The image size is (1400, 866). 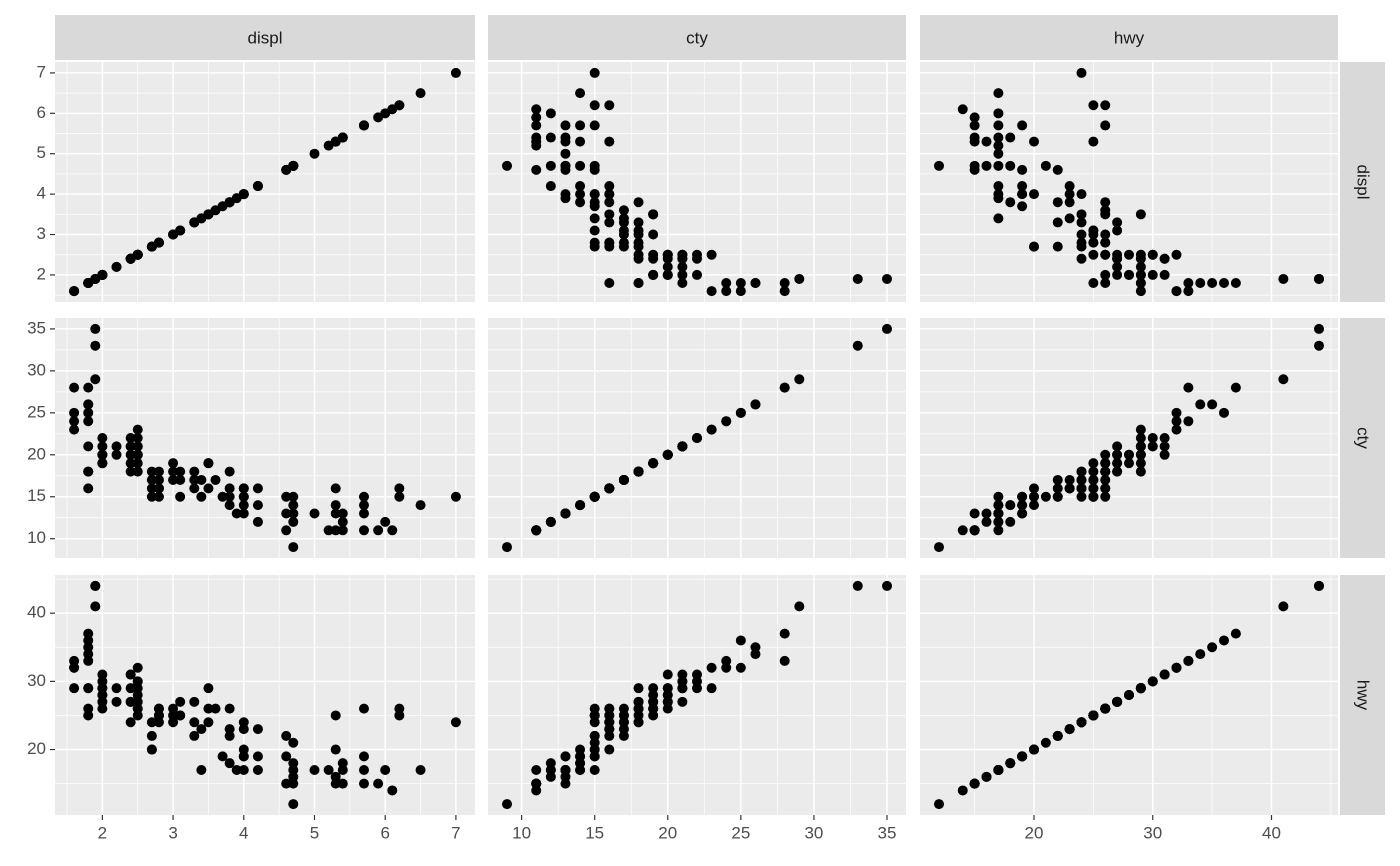 What do you see at coordinates (41, 273) in the screenshot?
I see `y-tick-label: 2` at bounding box center [41, 273].